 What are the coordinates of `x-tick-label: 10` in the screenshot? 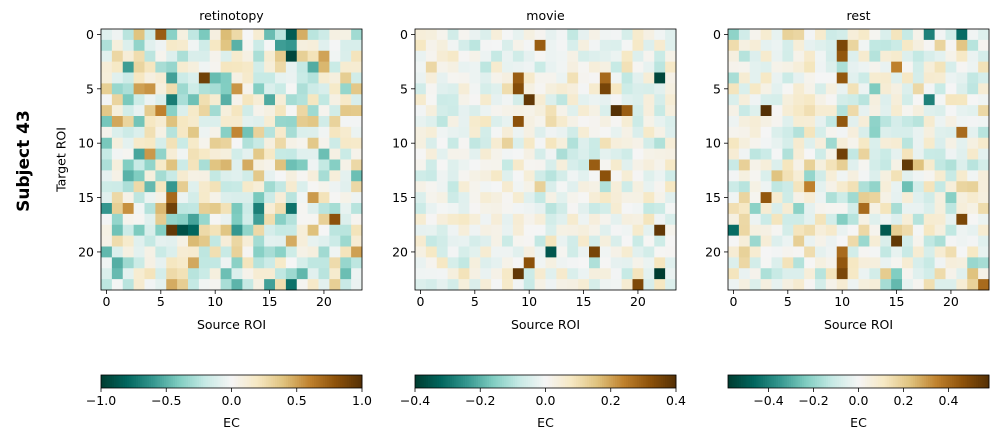 It's located at (529, 301).